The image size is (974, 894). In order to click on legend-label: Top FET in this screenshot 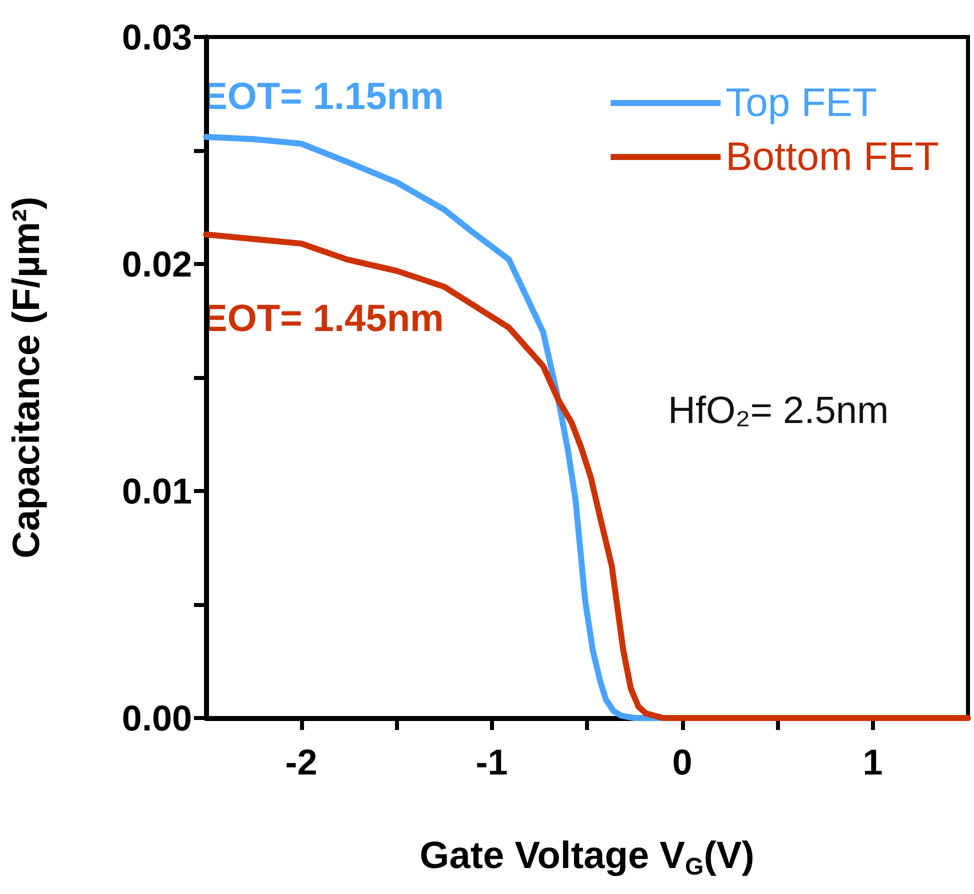, I will do `click(801, 103)`.